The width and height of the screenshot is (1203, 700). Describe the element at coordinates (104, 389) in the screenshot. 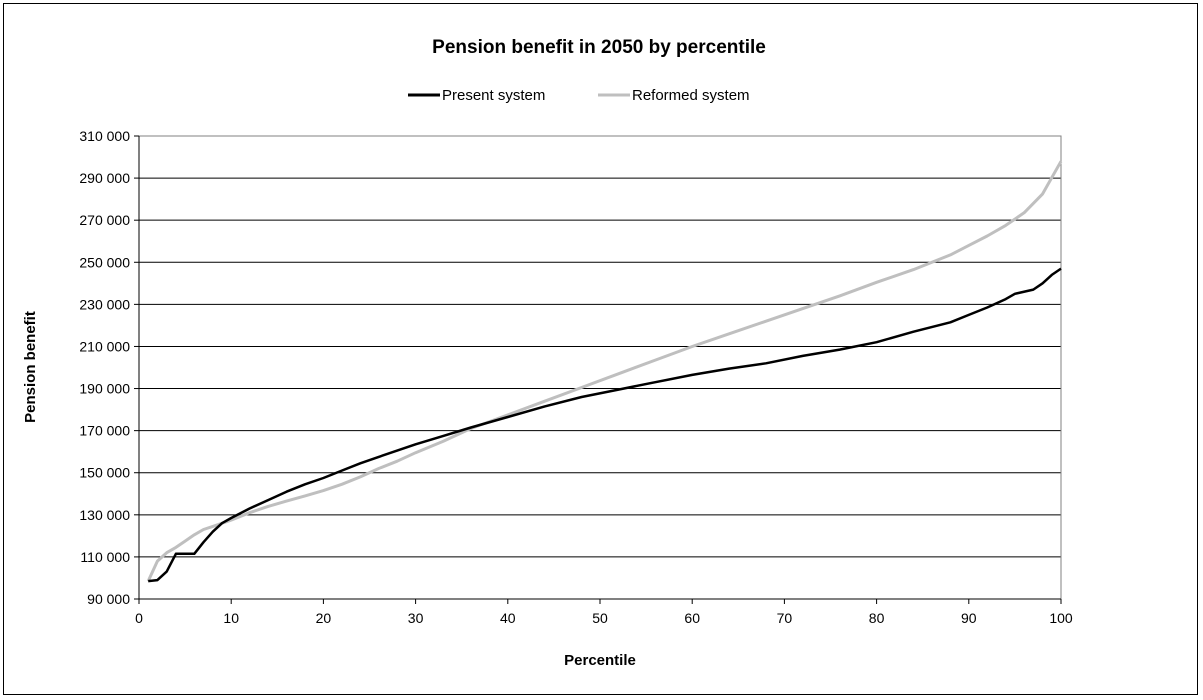

I see `y-tick-label: 190 000` at that location.